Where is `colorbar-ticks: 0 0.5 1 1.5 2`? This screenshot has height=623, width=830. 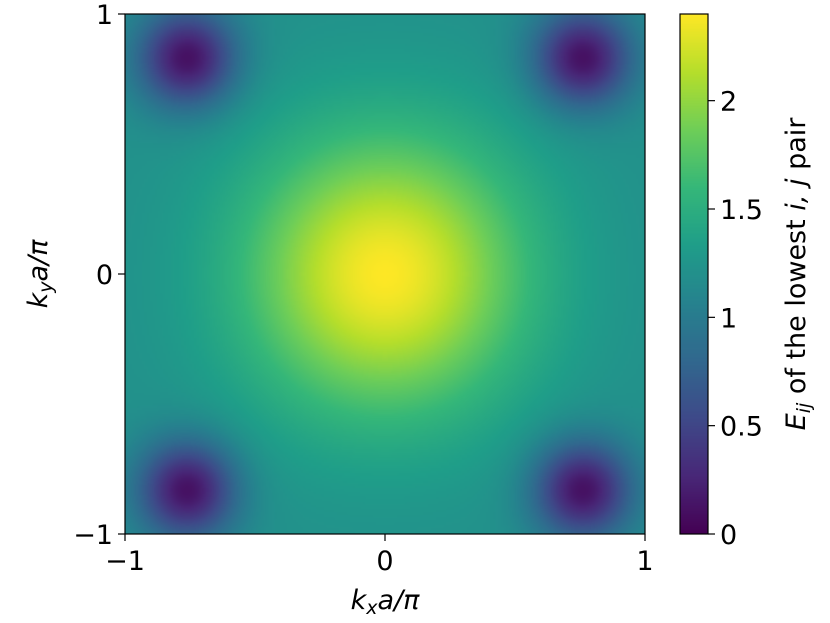
colorbar-ticks: 0 0.5 1 1.5 2 is located at coordinates (735, 319).